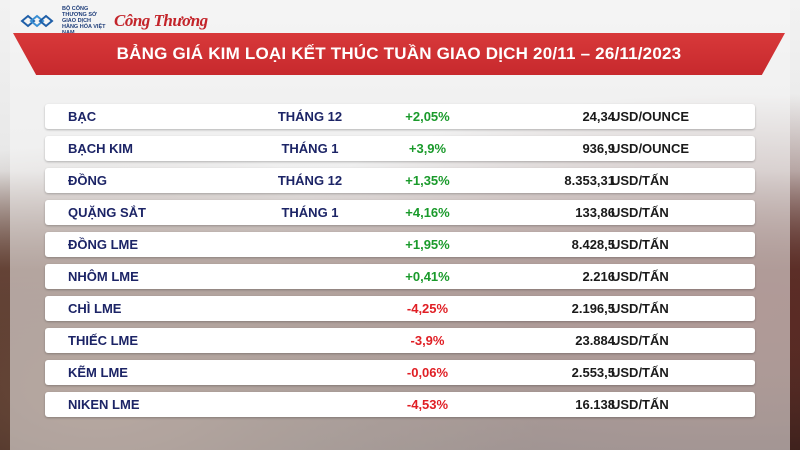  Describe the element at coordinates (427, 372) in the screenshot. I see `weekly-change: -0,06%` at that location.